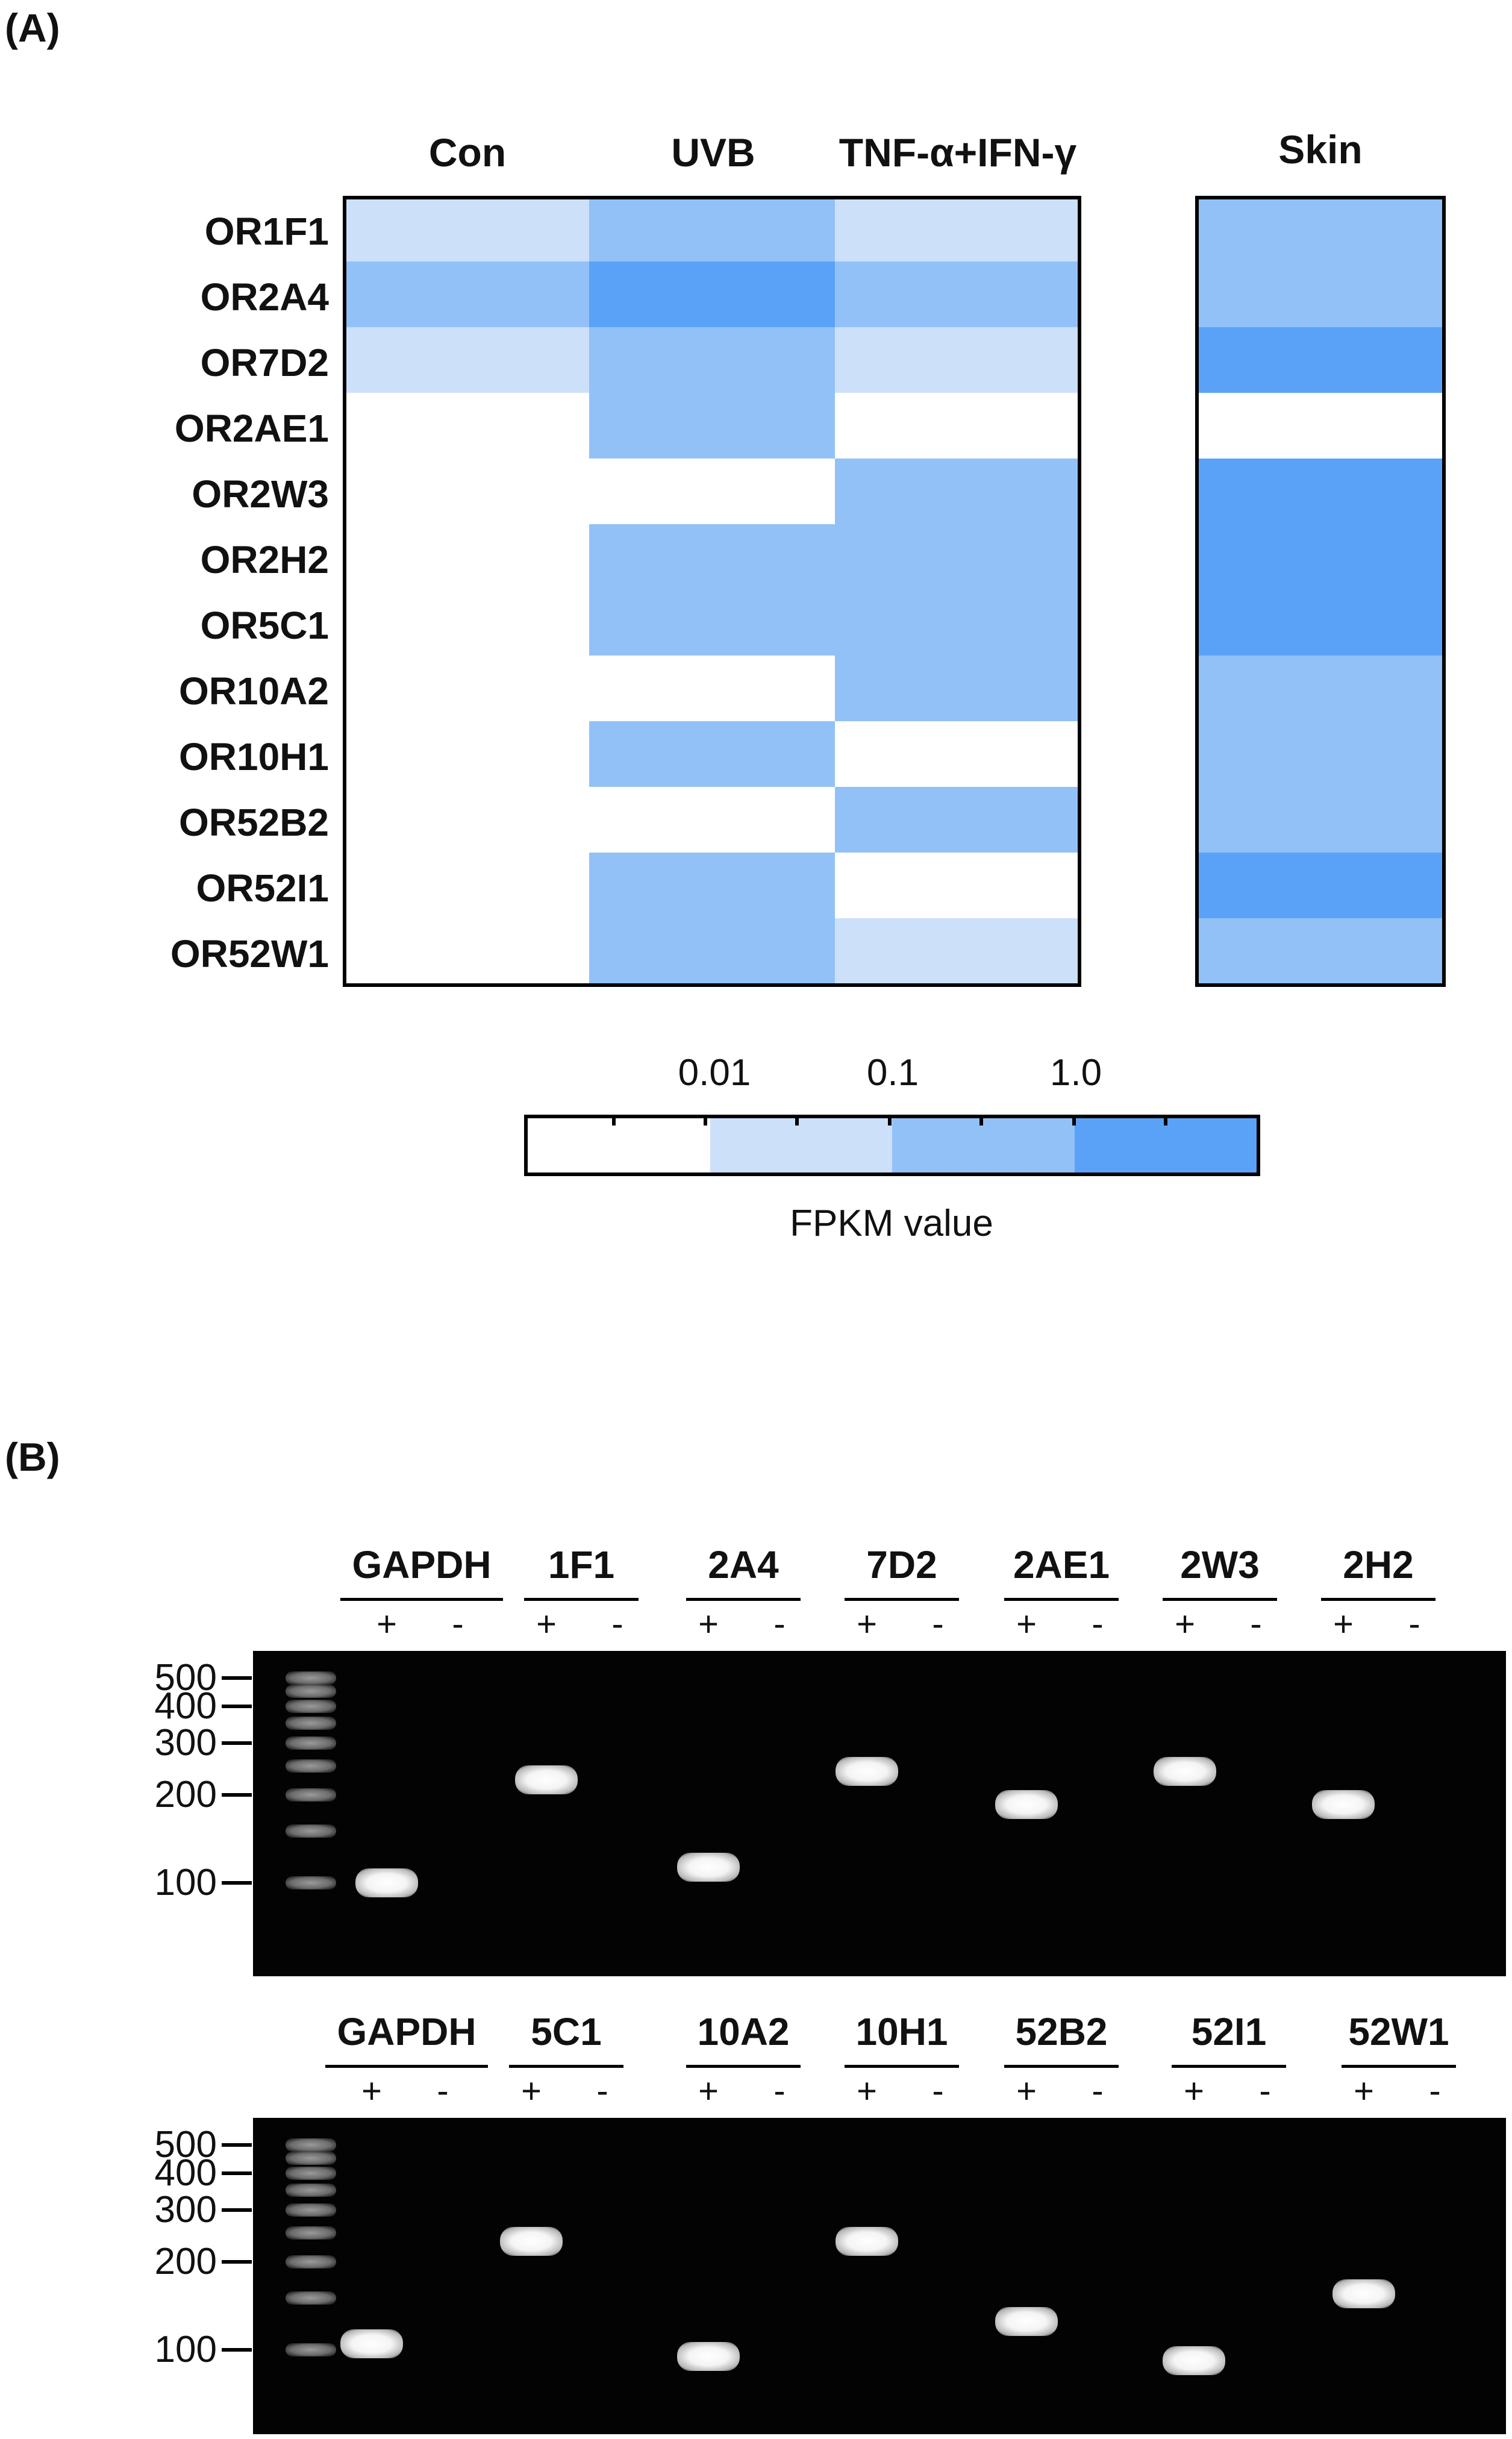 The width and height of the screenshot is (1512, 2439). What do you see at coordinates (1075, 1073) in the screenshot?
I see `colorbar-tick-label: 1.0` at bounding box center [1075, 1073].